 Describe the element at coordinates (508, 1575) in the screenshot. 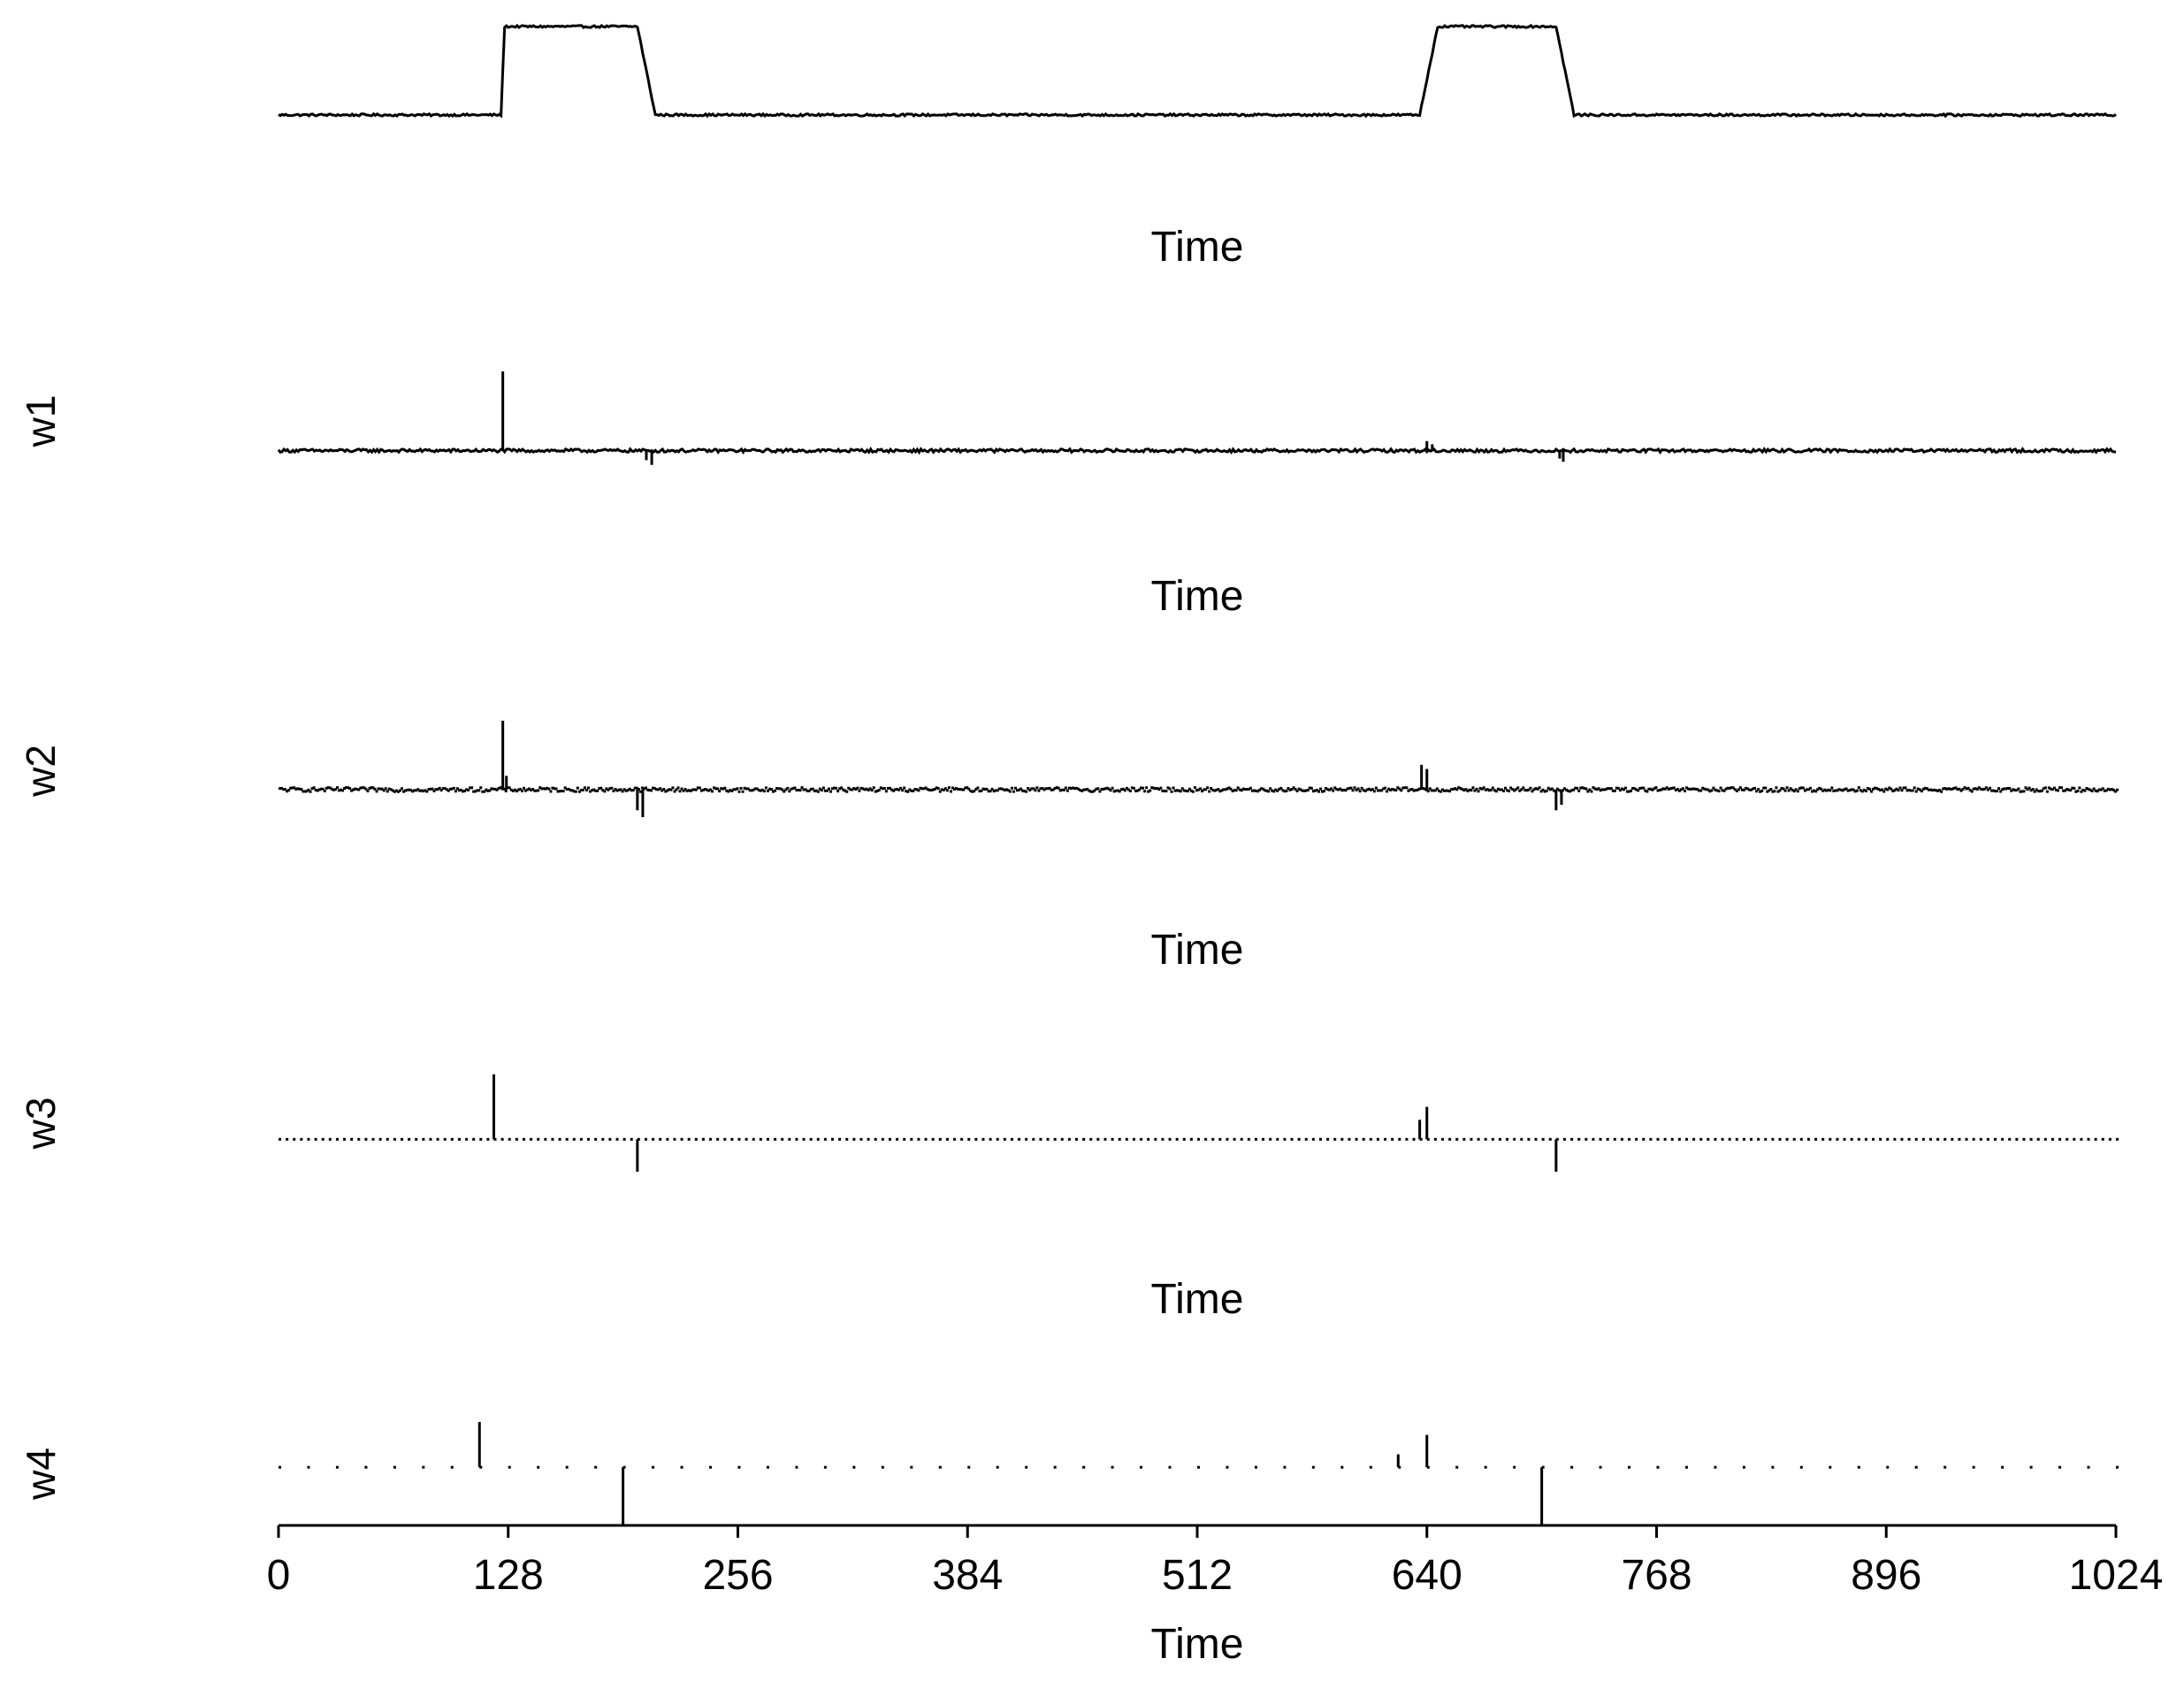

I see `x-tick-label: 128` at that location.